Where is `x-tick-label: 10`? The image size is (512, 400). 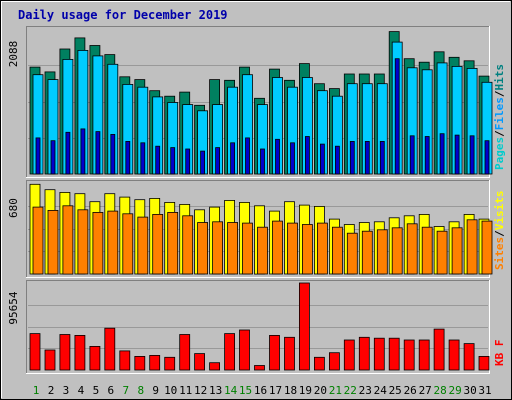
x-tick-label: 10 is located at coordinates (170, 390).